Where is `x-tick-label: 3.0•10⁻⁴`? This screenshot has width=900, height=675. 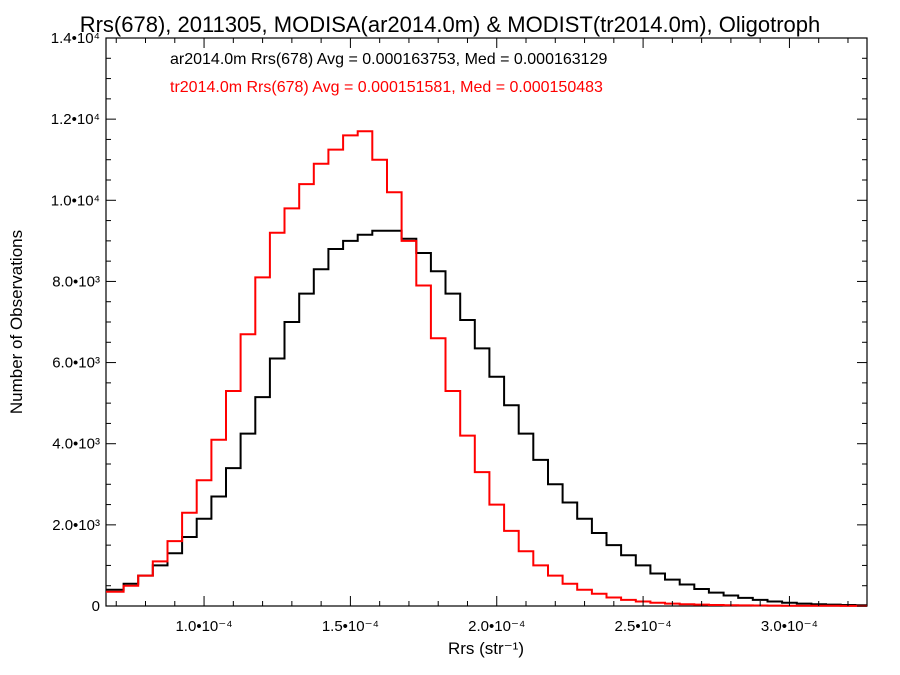
x-tick-label: 3.0•10⁻⁴ is located at coordinates (789, 626).